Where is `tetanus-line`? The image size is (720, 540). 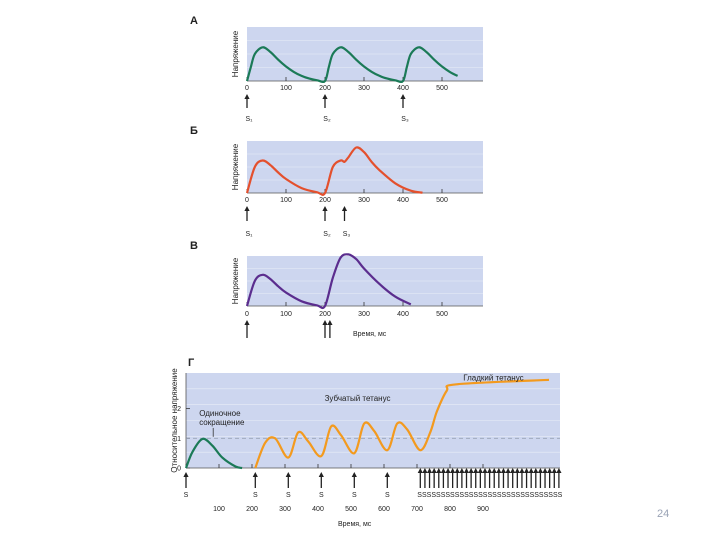
tetanus-line is located at coordinates (402, 423).